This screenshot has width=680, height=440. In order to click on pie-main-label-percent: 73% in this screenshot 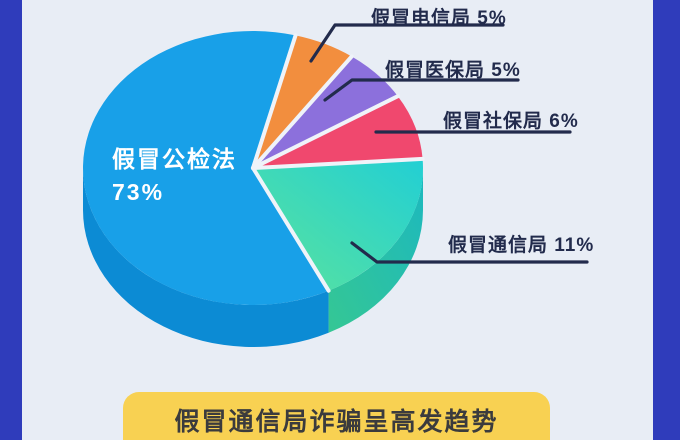, I will do `click(138, 192)`.